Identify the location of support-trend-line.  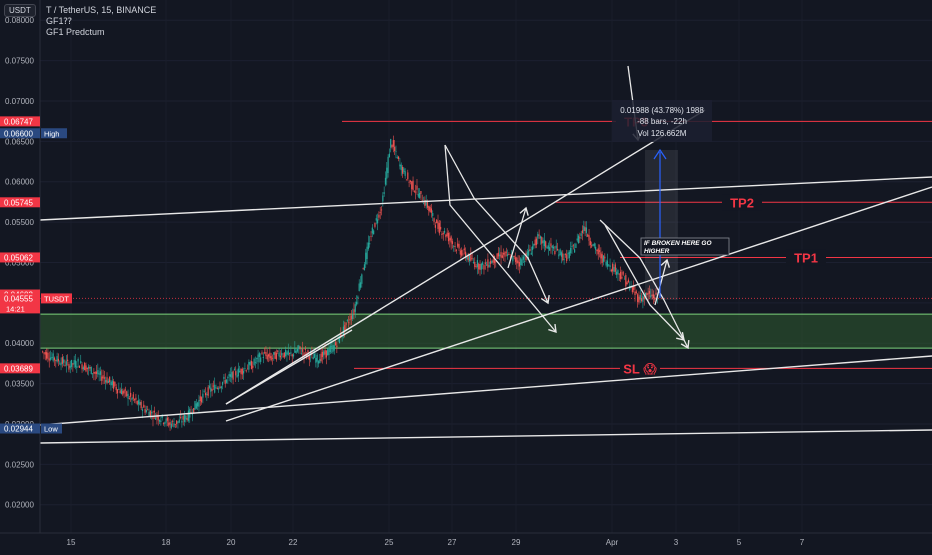
(485, 390).